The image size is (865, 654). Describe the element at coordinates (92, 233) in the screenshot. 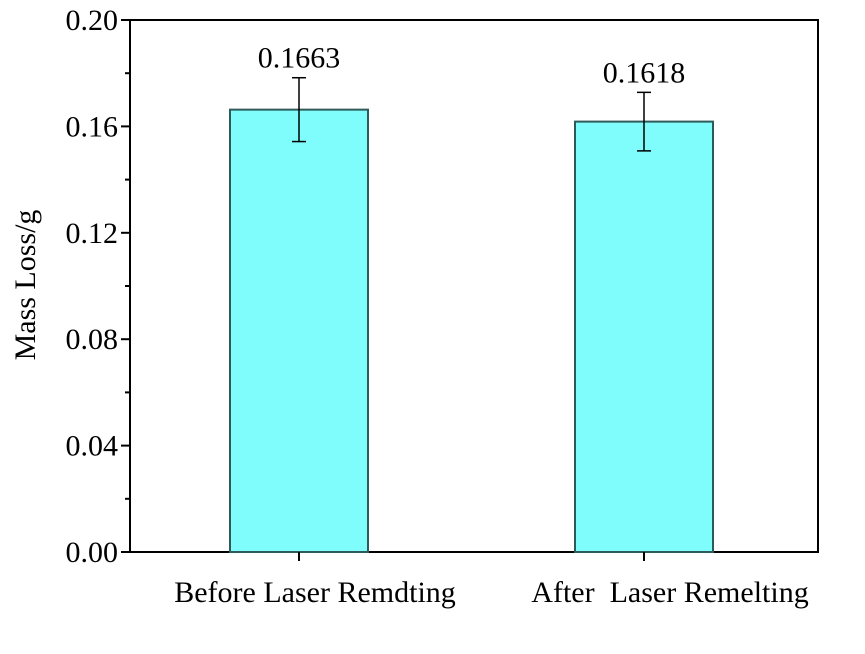

I see `y-tick-label: 0.12` at that location.